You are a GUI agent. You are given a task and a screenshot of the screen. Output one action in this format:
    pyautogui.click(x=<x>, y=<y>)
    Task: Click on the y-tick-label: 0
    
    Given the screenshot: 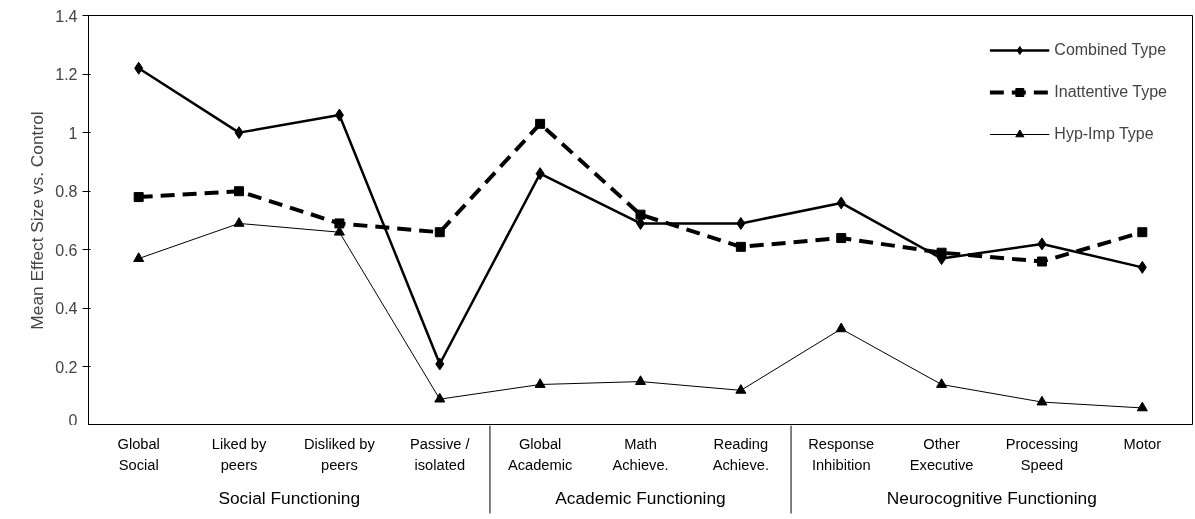 What is the action you would take?
    pyautogui.click(x=73, y=420)
    